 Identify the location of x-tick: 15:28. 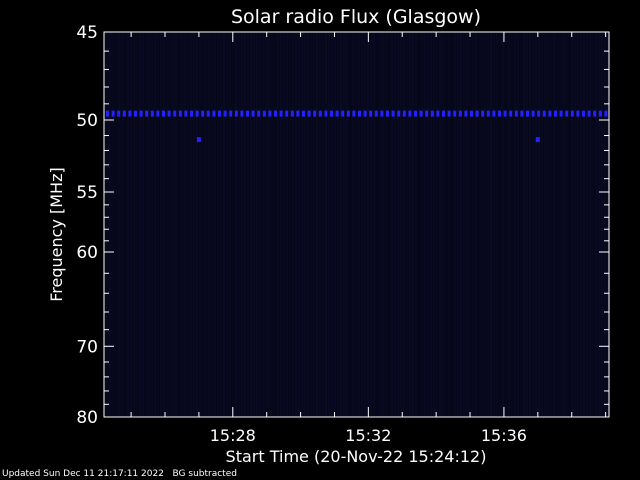
(233, 238).